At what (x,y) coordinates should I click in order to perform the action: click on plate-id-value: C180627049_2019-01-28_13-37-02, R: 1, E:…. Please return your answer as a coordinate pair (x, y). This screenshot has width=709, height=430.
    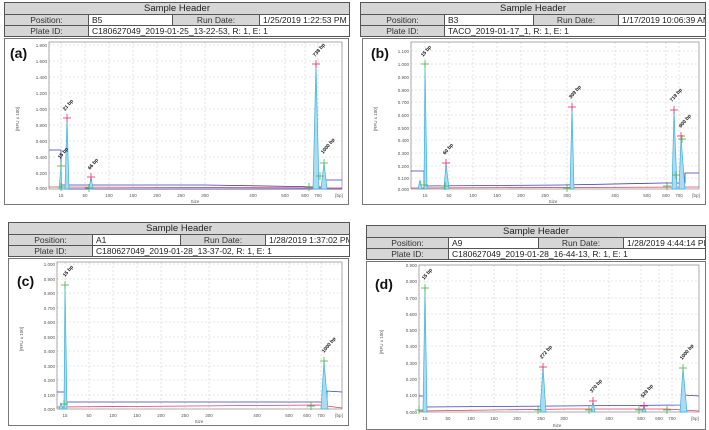
    Looking at the image, I should click on (184, 251).